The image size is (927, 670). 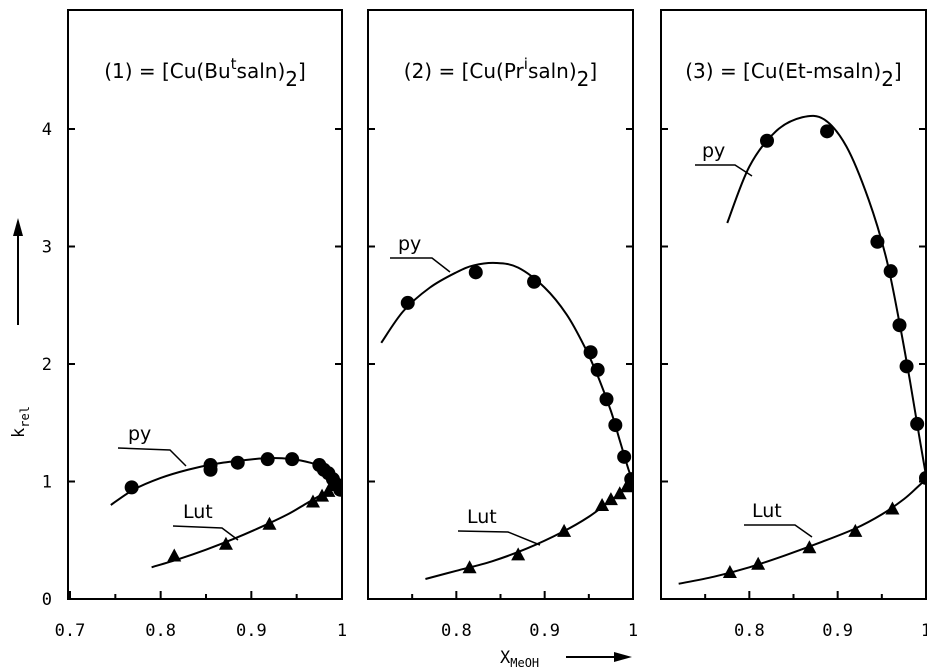 What do you see at coordinates (47, 130) in the screenshot?
I see `y-tick-label: 4` at bounding box center [47, 130].